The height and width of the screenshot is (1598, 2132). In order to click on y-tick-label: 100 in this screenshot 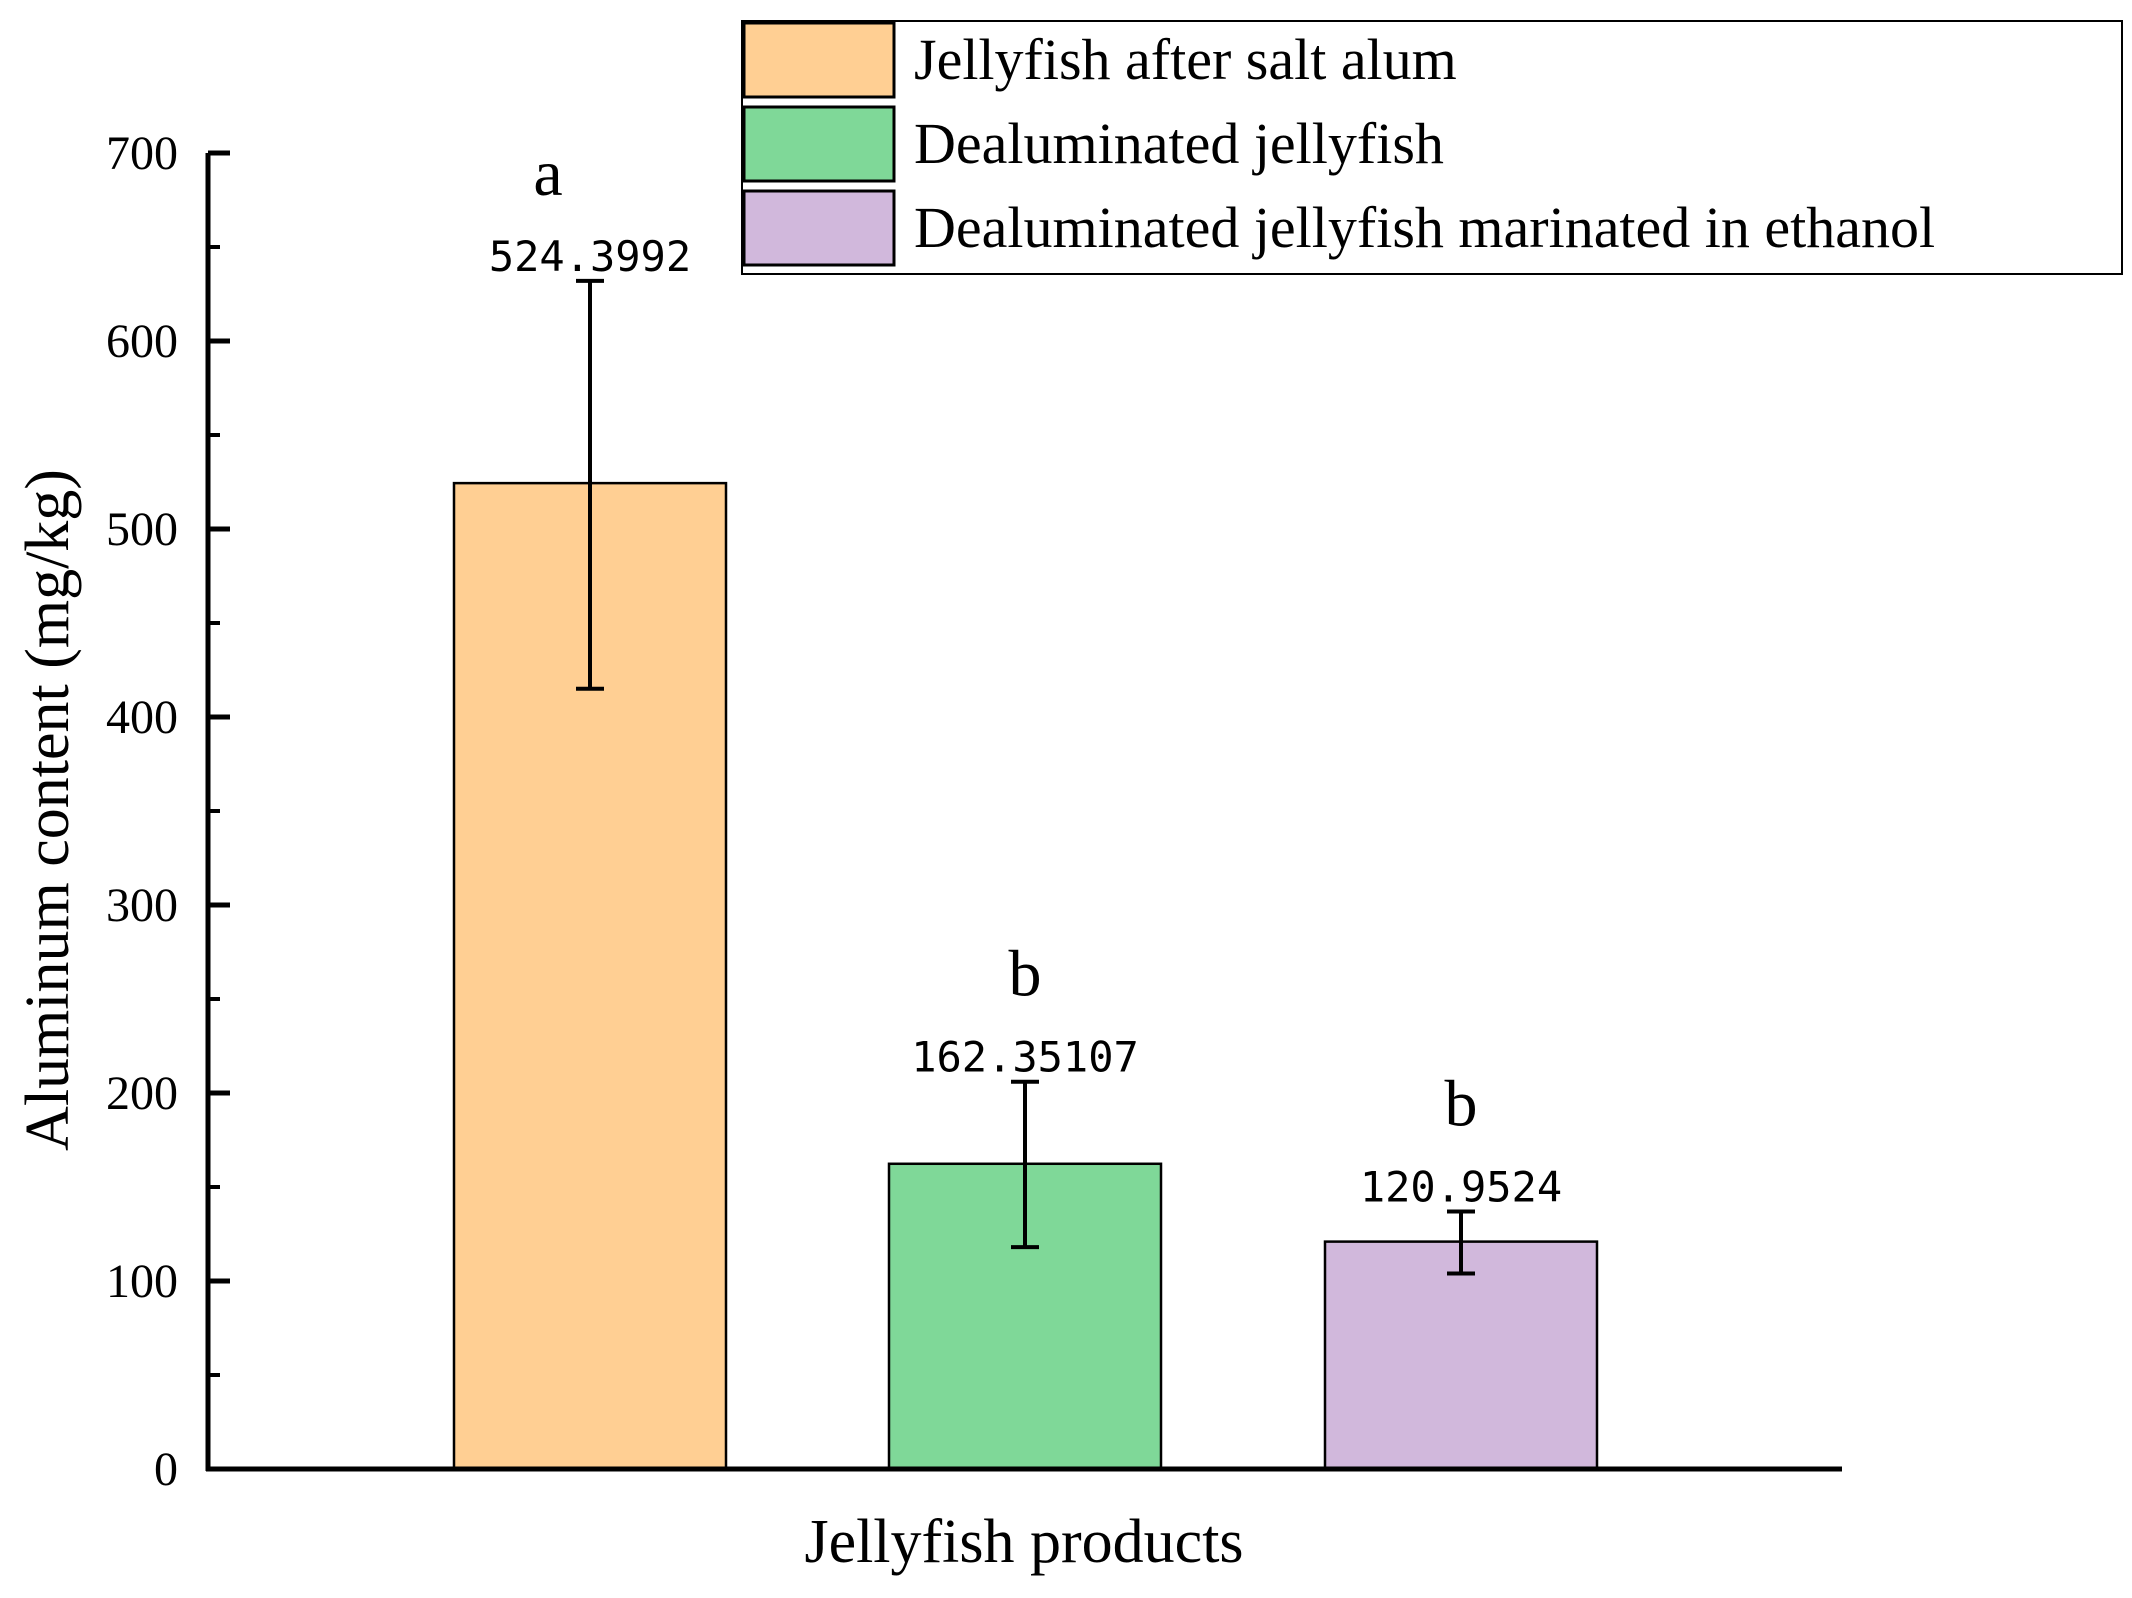, I will do `click(142, 1281)`.